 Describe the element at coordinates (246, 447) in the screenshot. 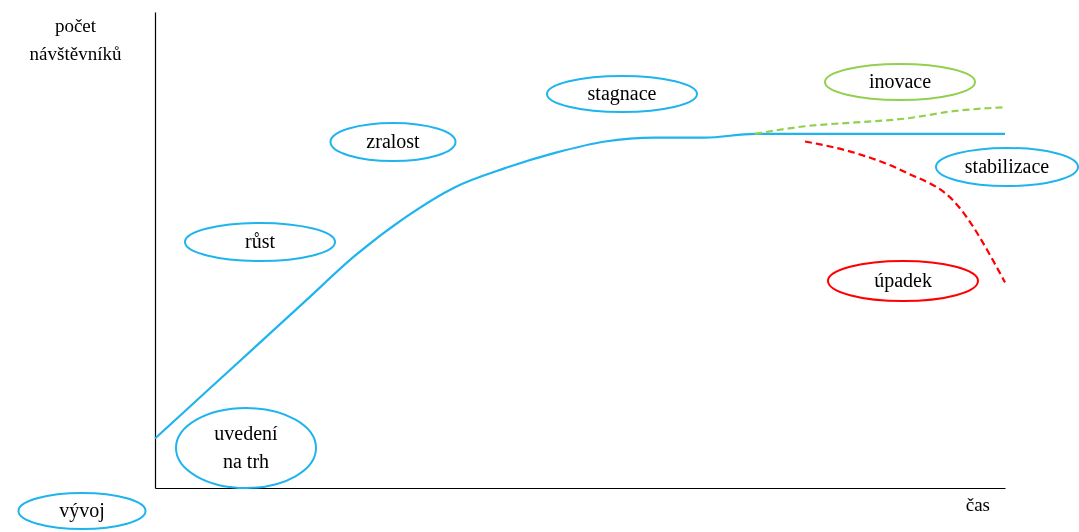

I see `annotation: uvedení na trh` at that location.